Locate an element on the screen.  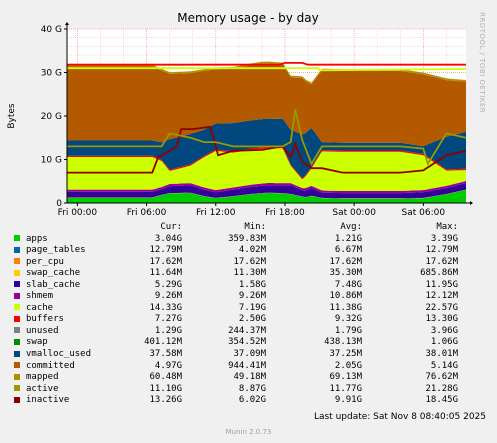
legend-avg-value: 17.62M is located at coordinates (345, 261).